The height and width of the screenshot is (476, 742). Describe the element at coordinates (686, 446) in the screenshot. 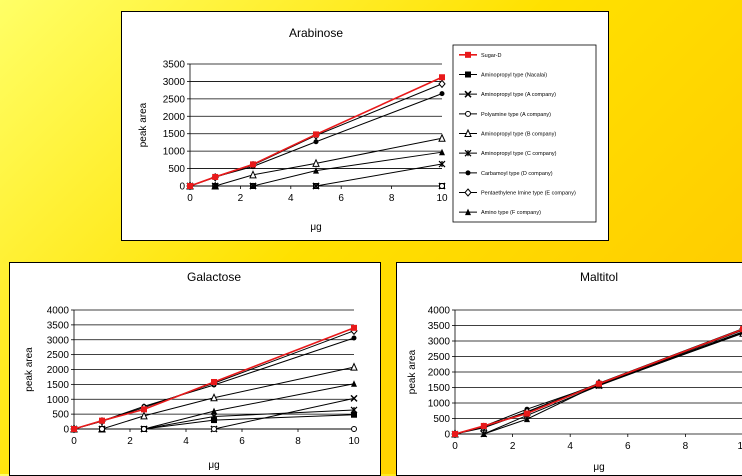

I see `maltitol-x-tick-label: 8` at that location.